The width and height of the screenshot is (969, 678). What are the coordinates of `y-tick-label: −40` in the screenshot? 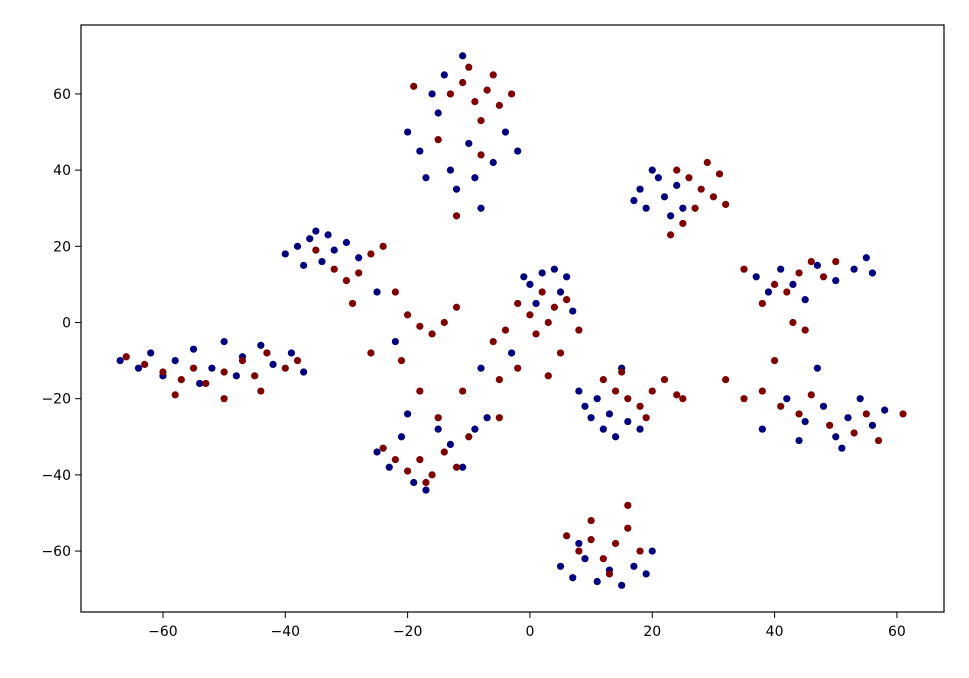 It's located at (56, 476).